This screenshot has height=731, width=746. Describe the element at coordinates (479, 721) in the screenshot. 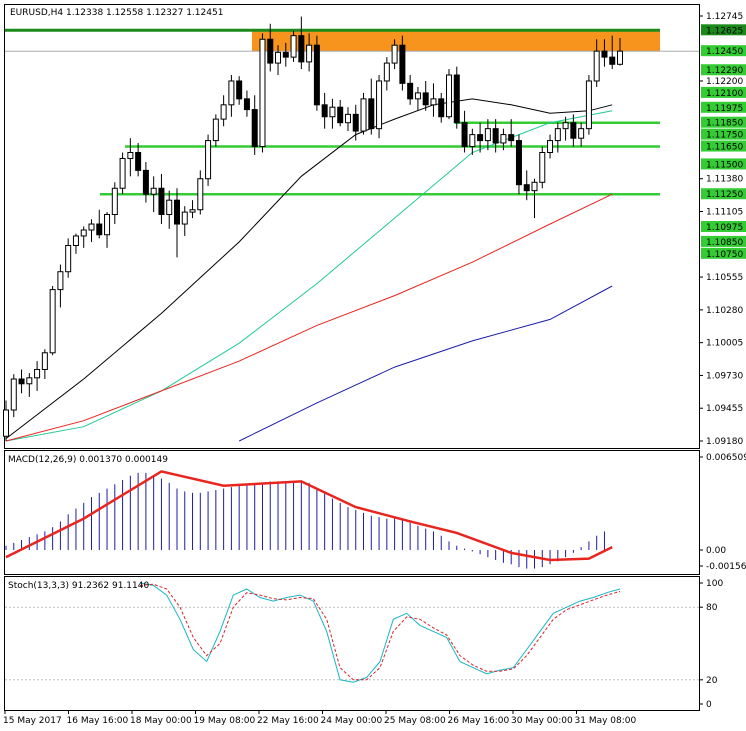

I see `x-tick-label: 26 May 16:00` at that location.